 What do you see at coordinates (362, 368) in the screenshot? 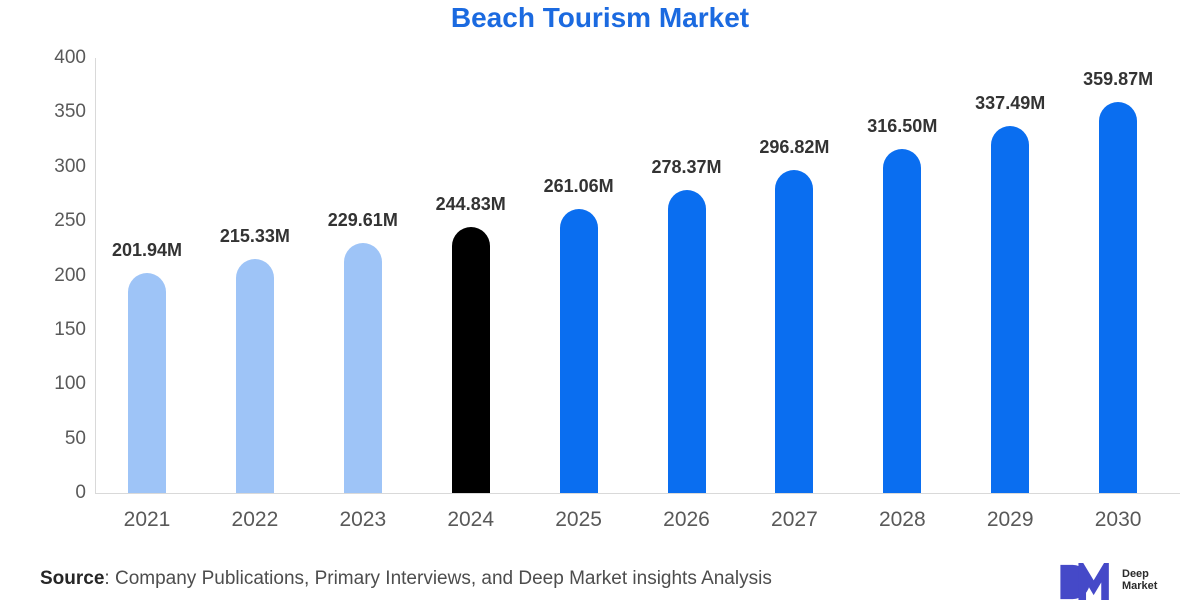
I see `bar-2023` at bounding box center [362, 368].